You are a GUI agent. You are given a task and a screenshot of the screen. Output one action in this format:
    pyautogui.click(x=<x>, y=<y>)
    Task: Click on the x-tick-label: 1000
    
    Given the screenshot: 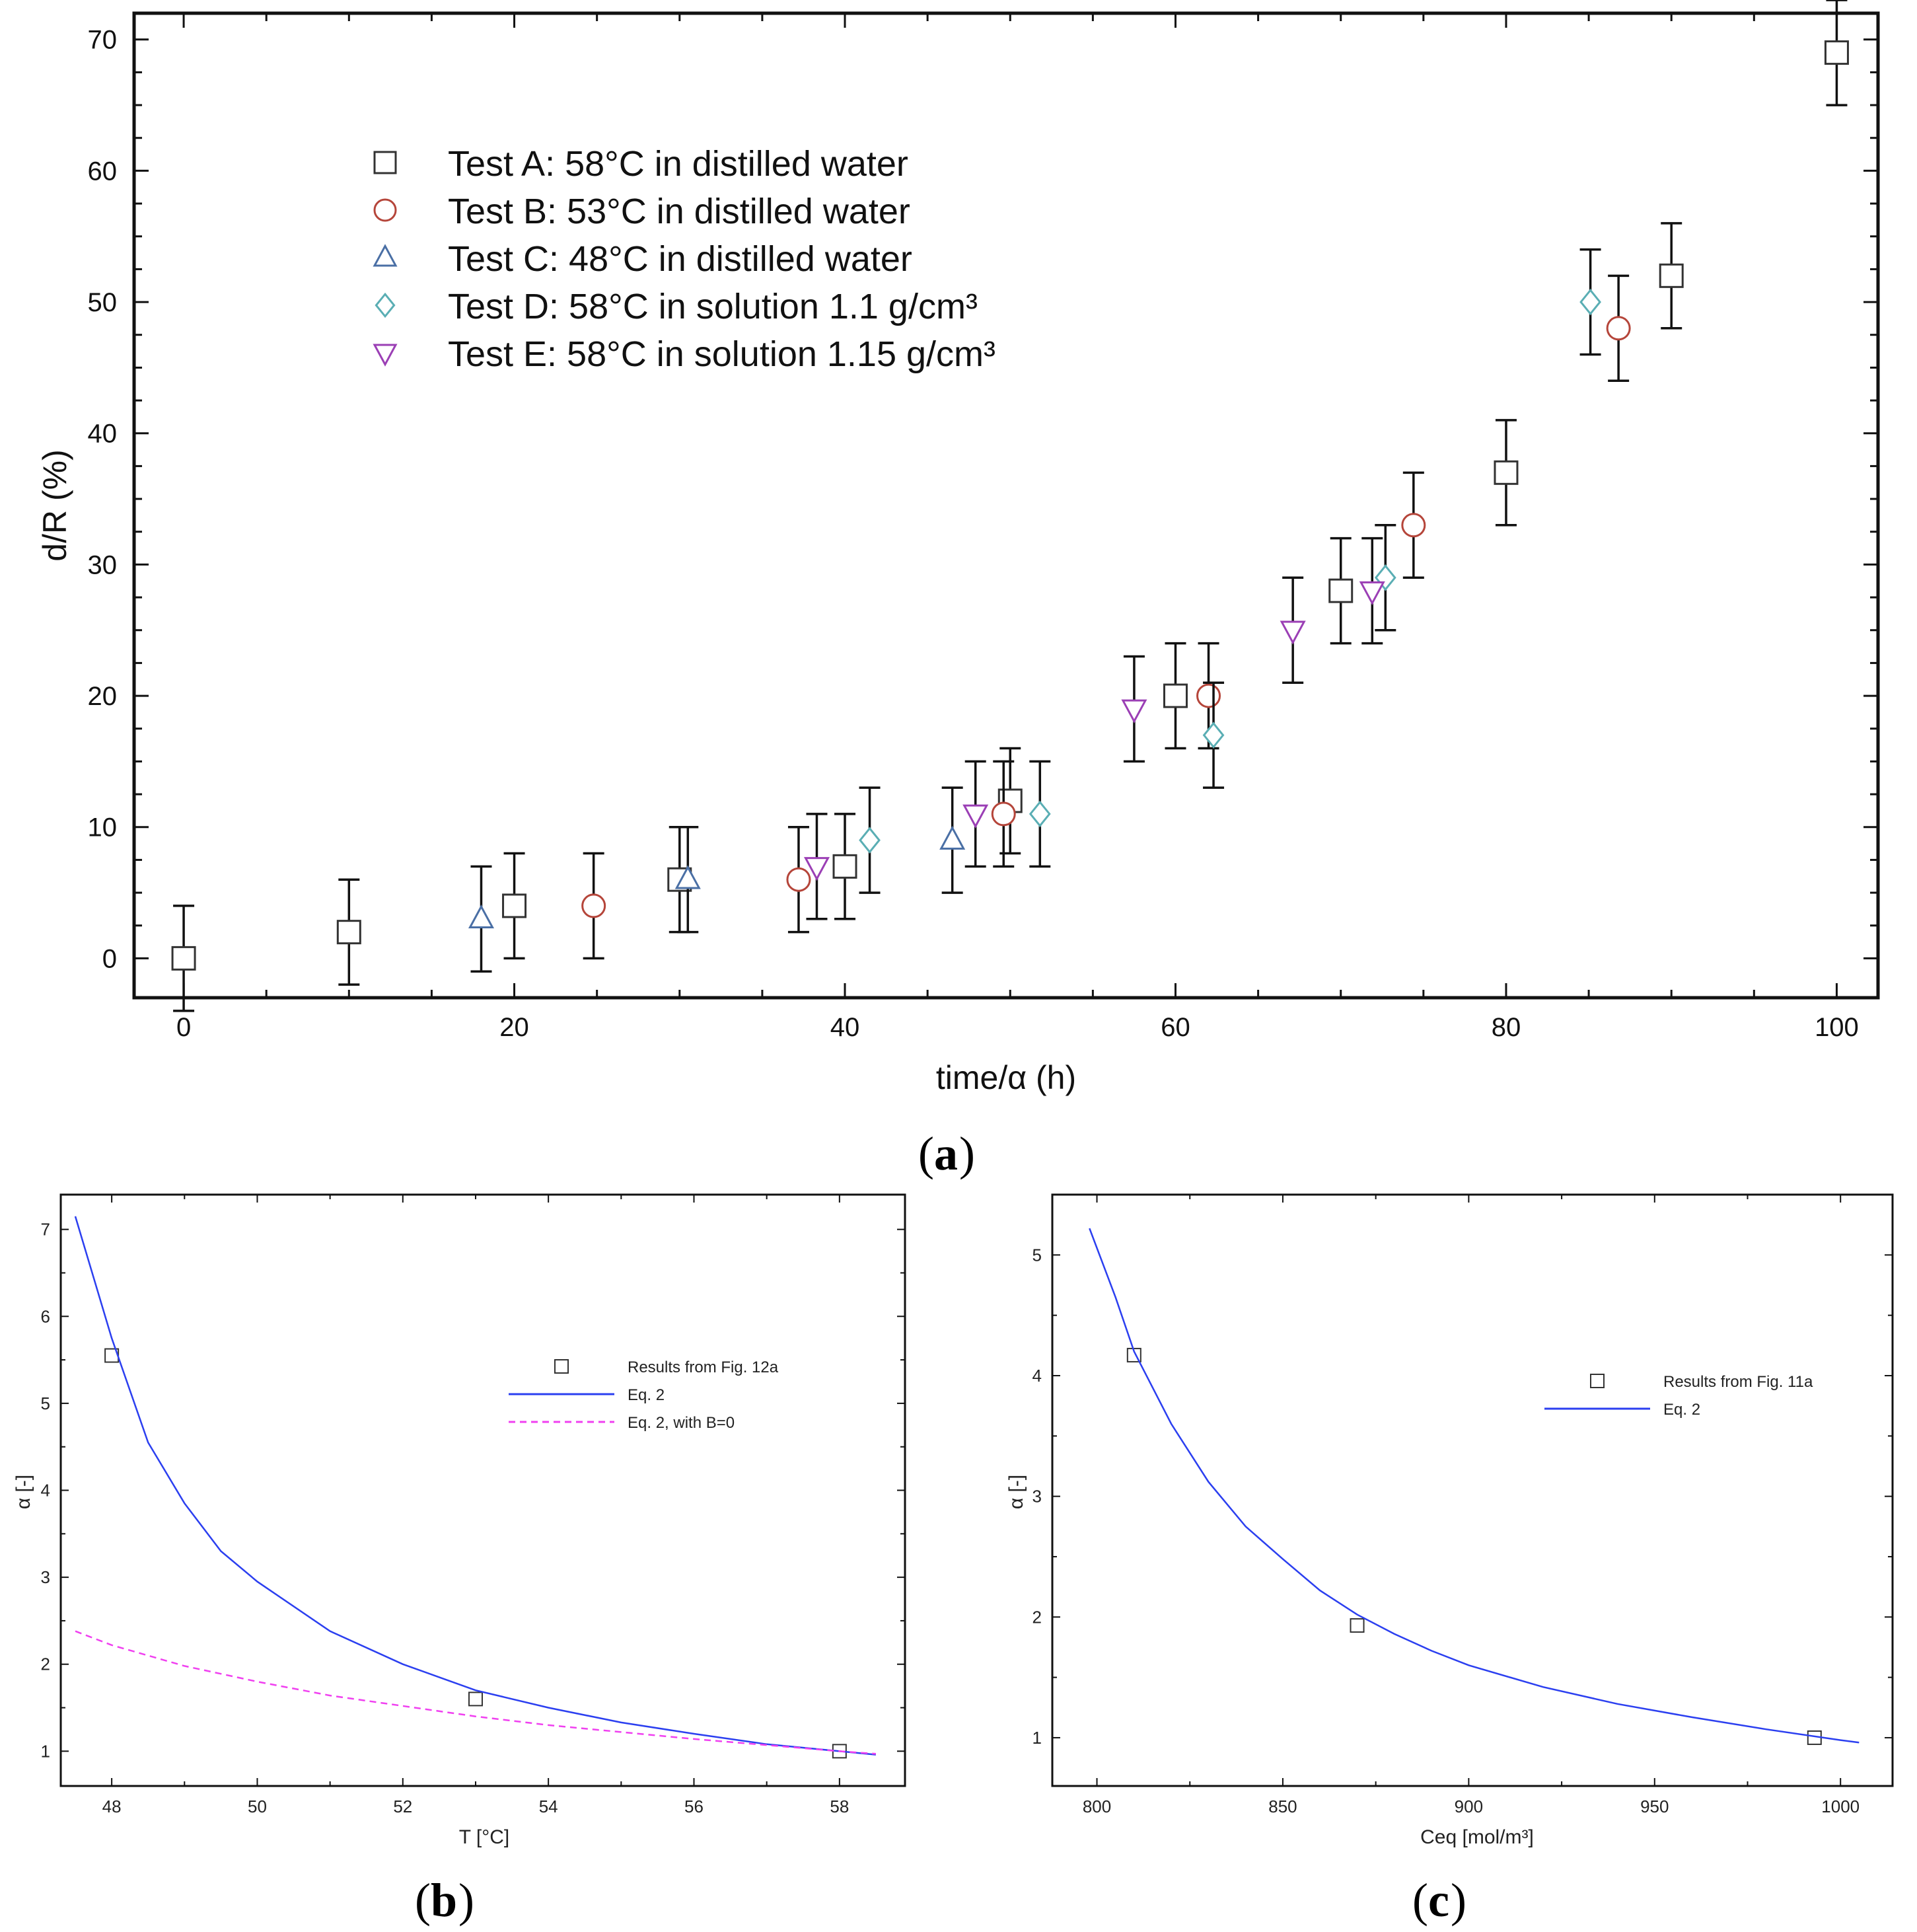 What is the action you would take?
    pyautogui.click(x=1841, y=1806)
    